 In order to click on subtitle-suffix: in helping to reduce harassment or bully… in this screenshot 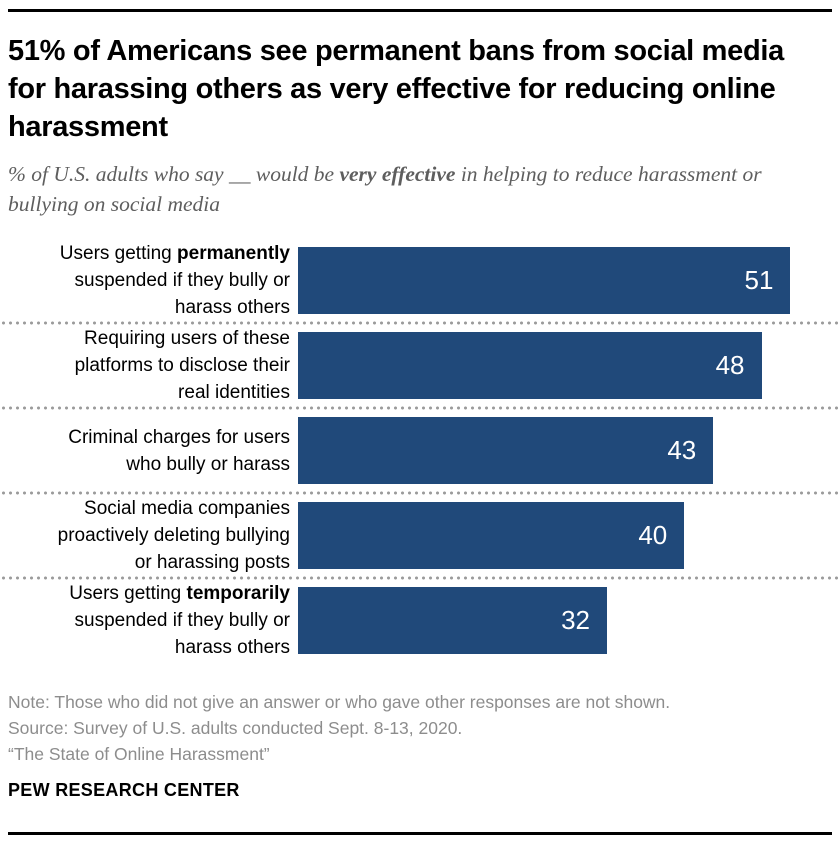, I will do `click(385, 189)`.